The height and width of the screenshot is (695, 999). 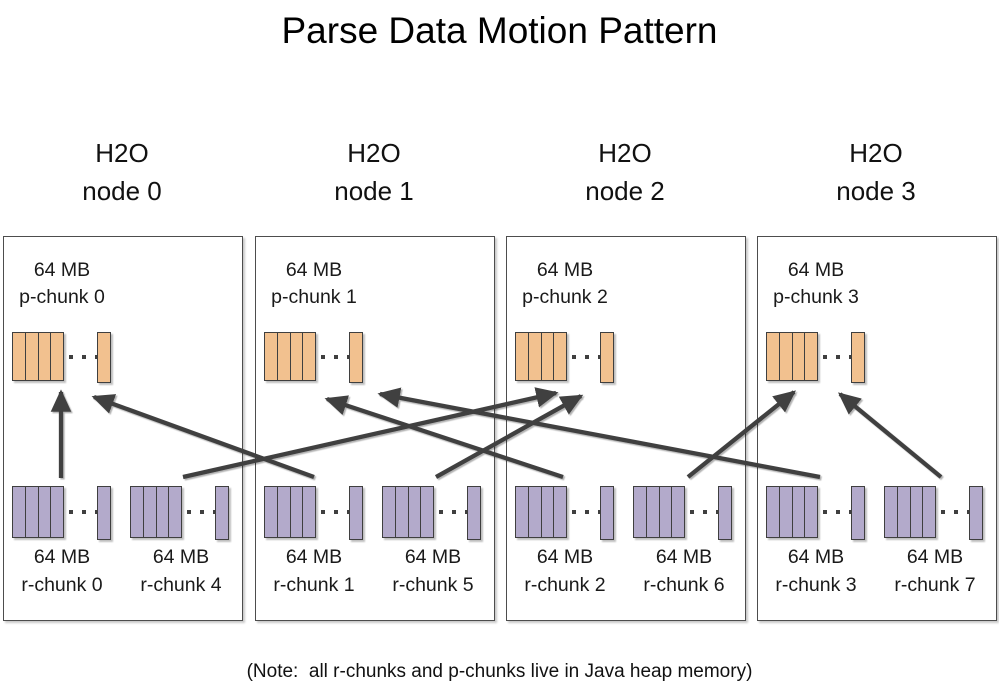 What do you see at coordinates (122, 172) in the screenshot?
I see `node-title: H2O node 0` at bounding box center [122, 172].